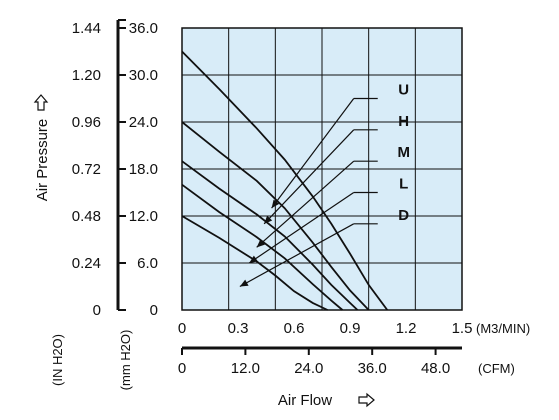  What do you see at coordinates (462, 328) in the screenshot?
I see `x-primary-tick-label: 1.5` at bounding box center [462, 328].